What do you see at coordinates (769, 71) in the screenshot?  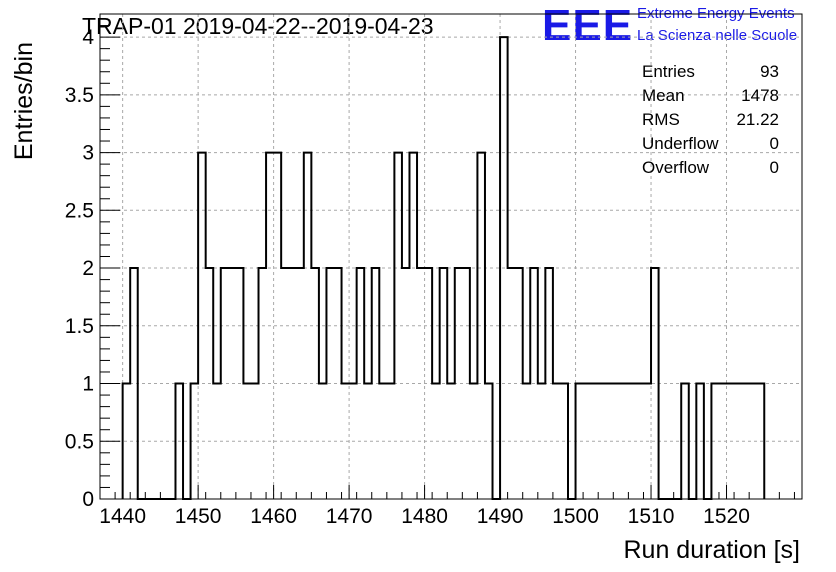 I see `stats-value: 93` at bounding box center [769, 71].